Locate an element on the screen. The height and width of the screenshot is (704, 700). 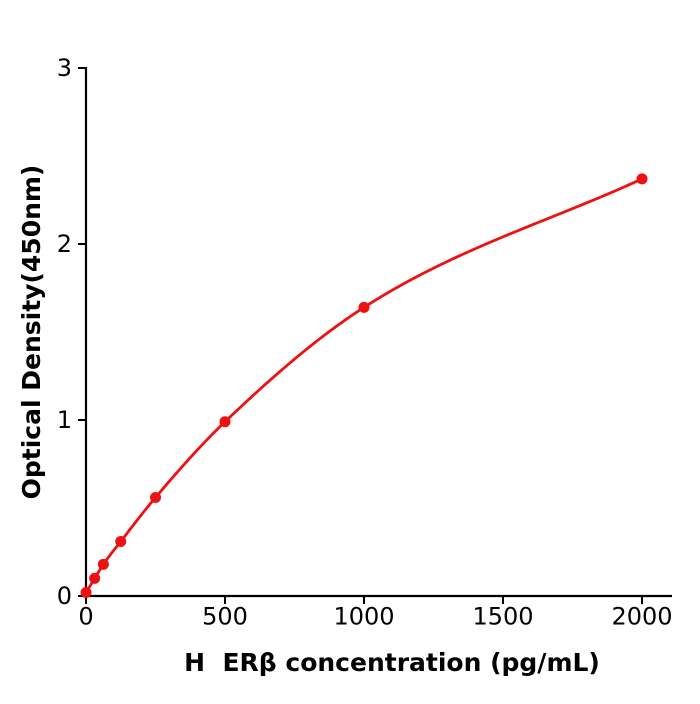
x-axis-title: H ERβ concentration (pg/mL) is located at coordinates (392, 662).